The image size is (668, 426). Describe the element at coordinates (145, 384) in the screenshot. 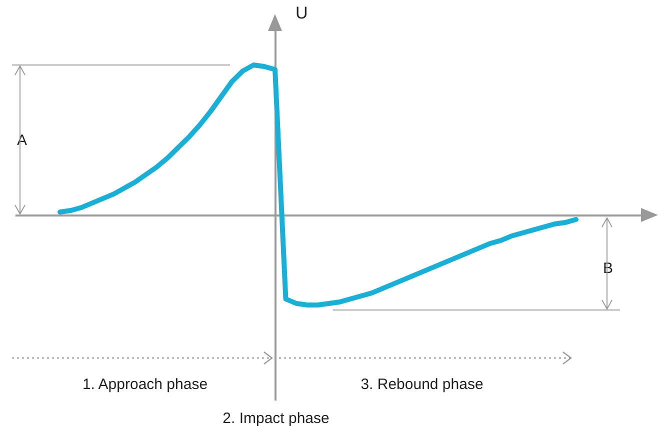

I see `text: 1. Approach phase` at that location.